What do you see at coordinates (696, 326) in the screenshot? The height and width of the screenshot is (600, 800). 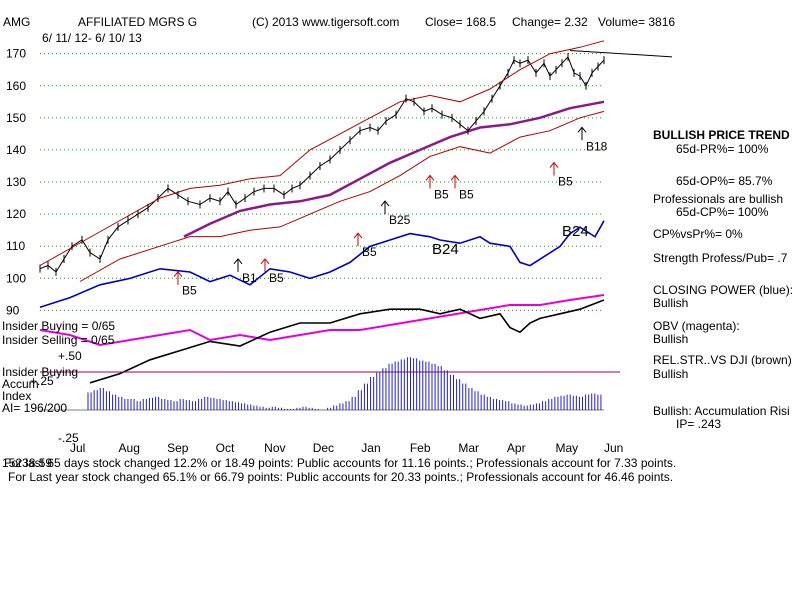 I see `obv-title: OBV (magenta):` at bounding box center [696, 326].